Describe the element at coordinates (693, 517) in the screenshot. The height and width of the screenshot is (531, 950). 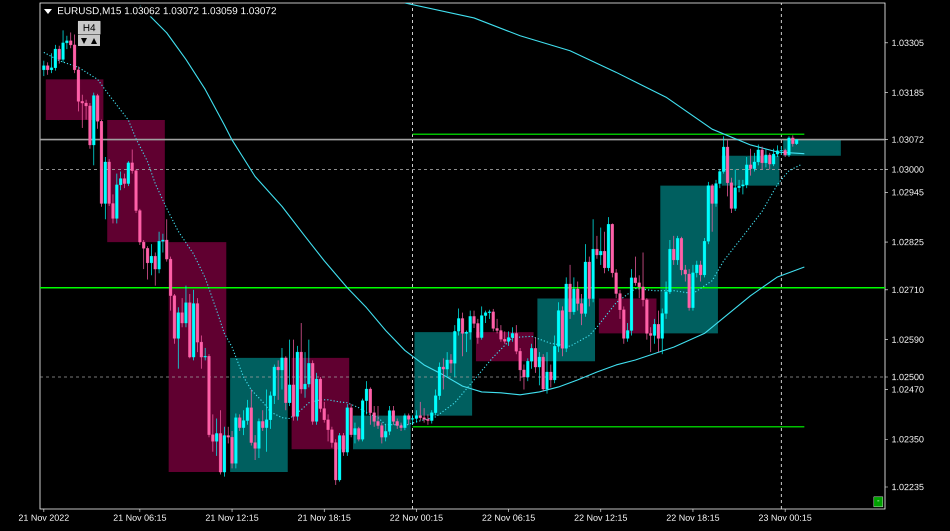
I see `x-tick-label: 22 Nov 18:15` at that location.